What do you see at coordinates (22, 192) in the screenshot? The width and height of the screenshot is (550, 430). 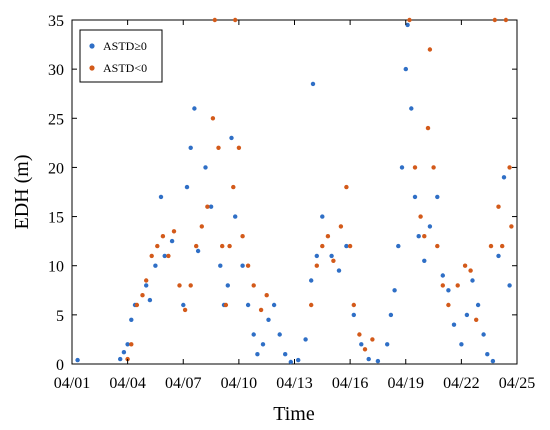 I see `y-axis-title: EDH (m)` at bounding box center [22, 192].